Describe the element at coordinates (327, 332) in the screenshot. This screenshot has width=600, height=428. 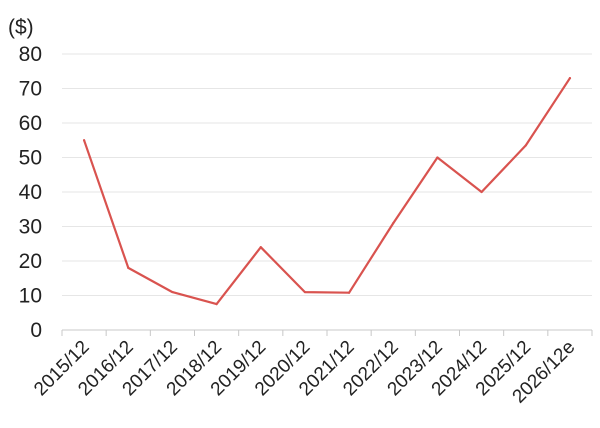
I see `axes` at that location.